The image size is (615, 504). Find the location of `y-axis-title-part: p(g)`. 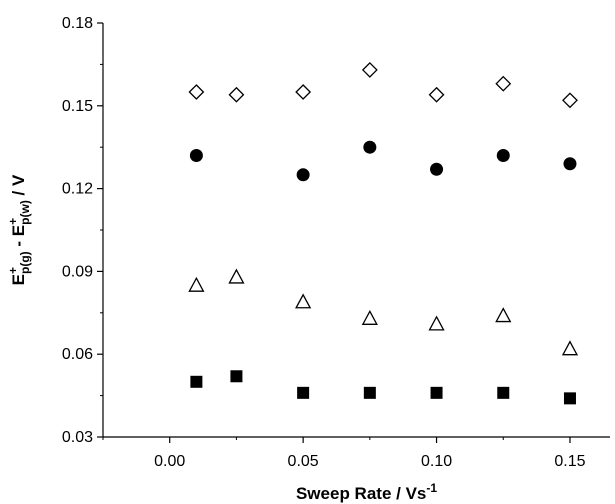

y-axis-title-part: p(g) is located at coordinates (25, 262).